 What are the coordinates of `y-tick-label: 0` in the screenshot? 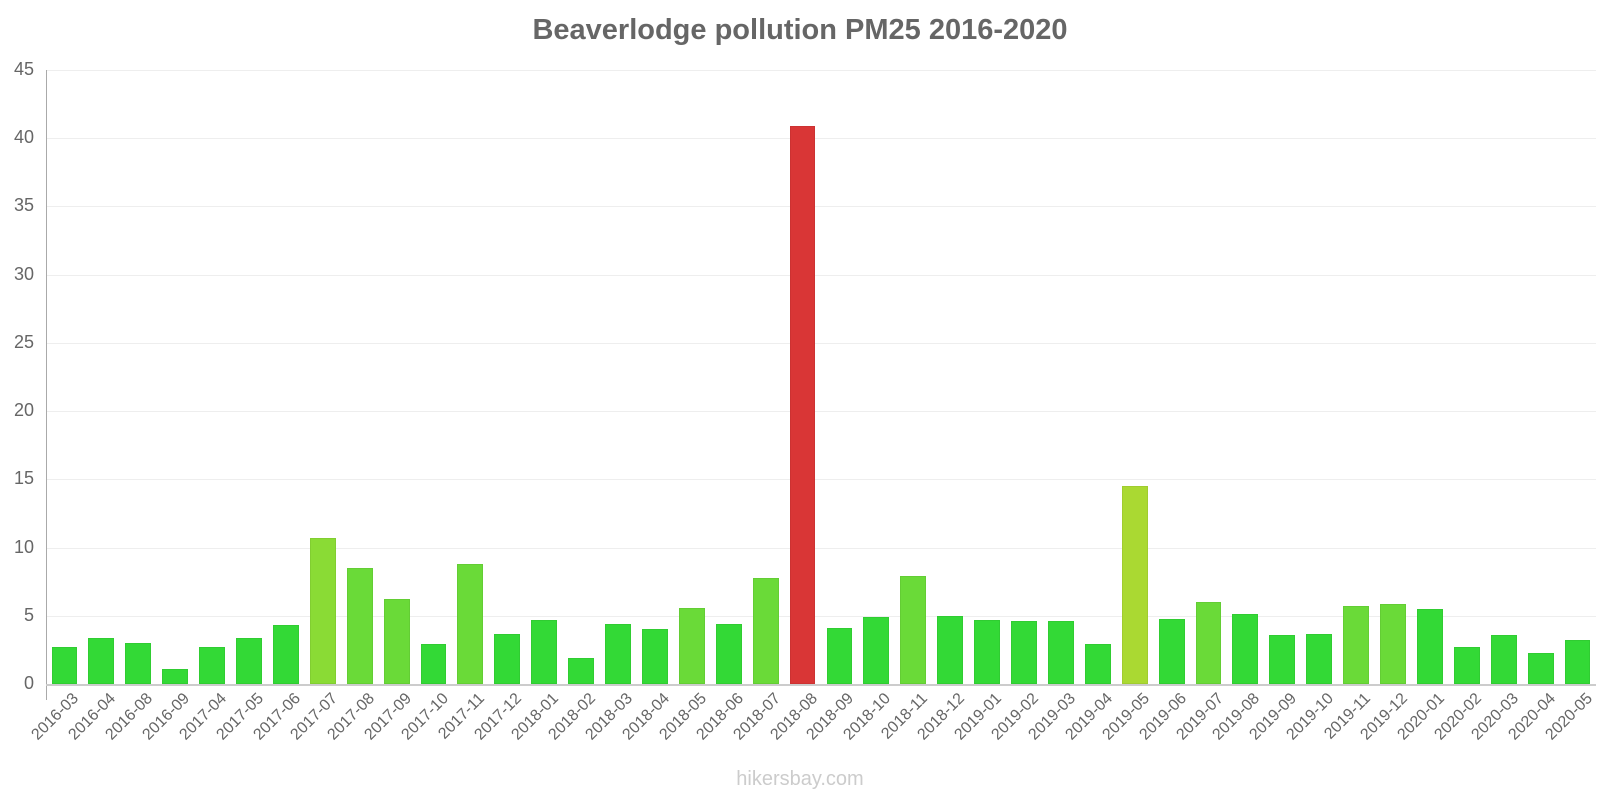 It's located at (28, 683).